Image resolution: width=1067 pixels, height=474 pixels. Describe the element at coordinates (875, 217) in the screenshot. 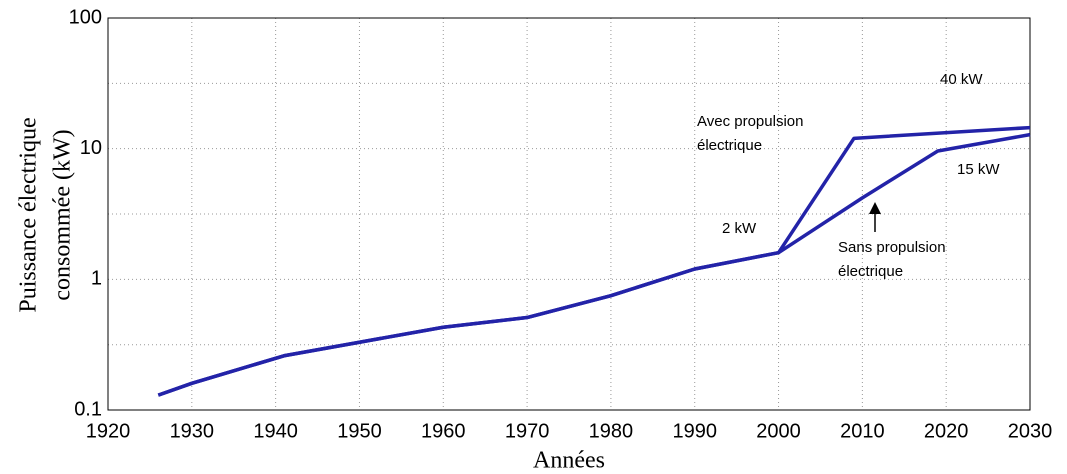

I see `arrow` at that location.